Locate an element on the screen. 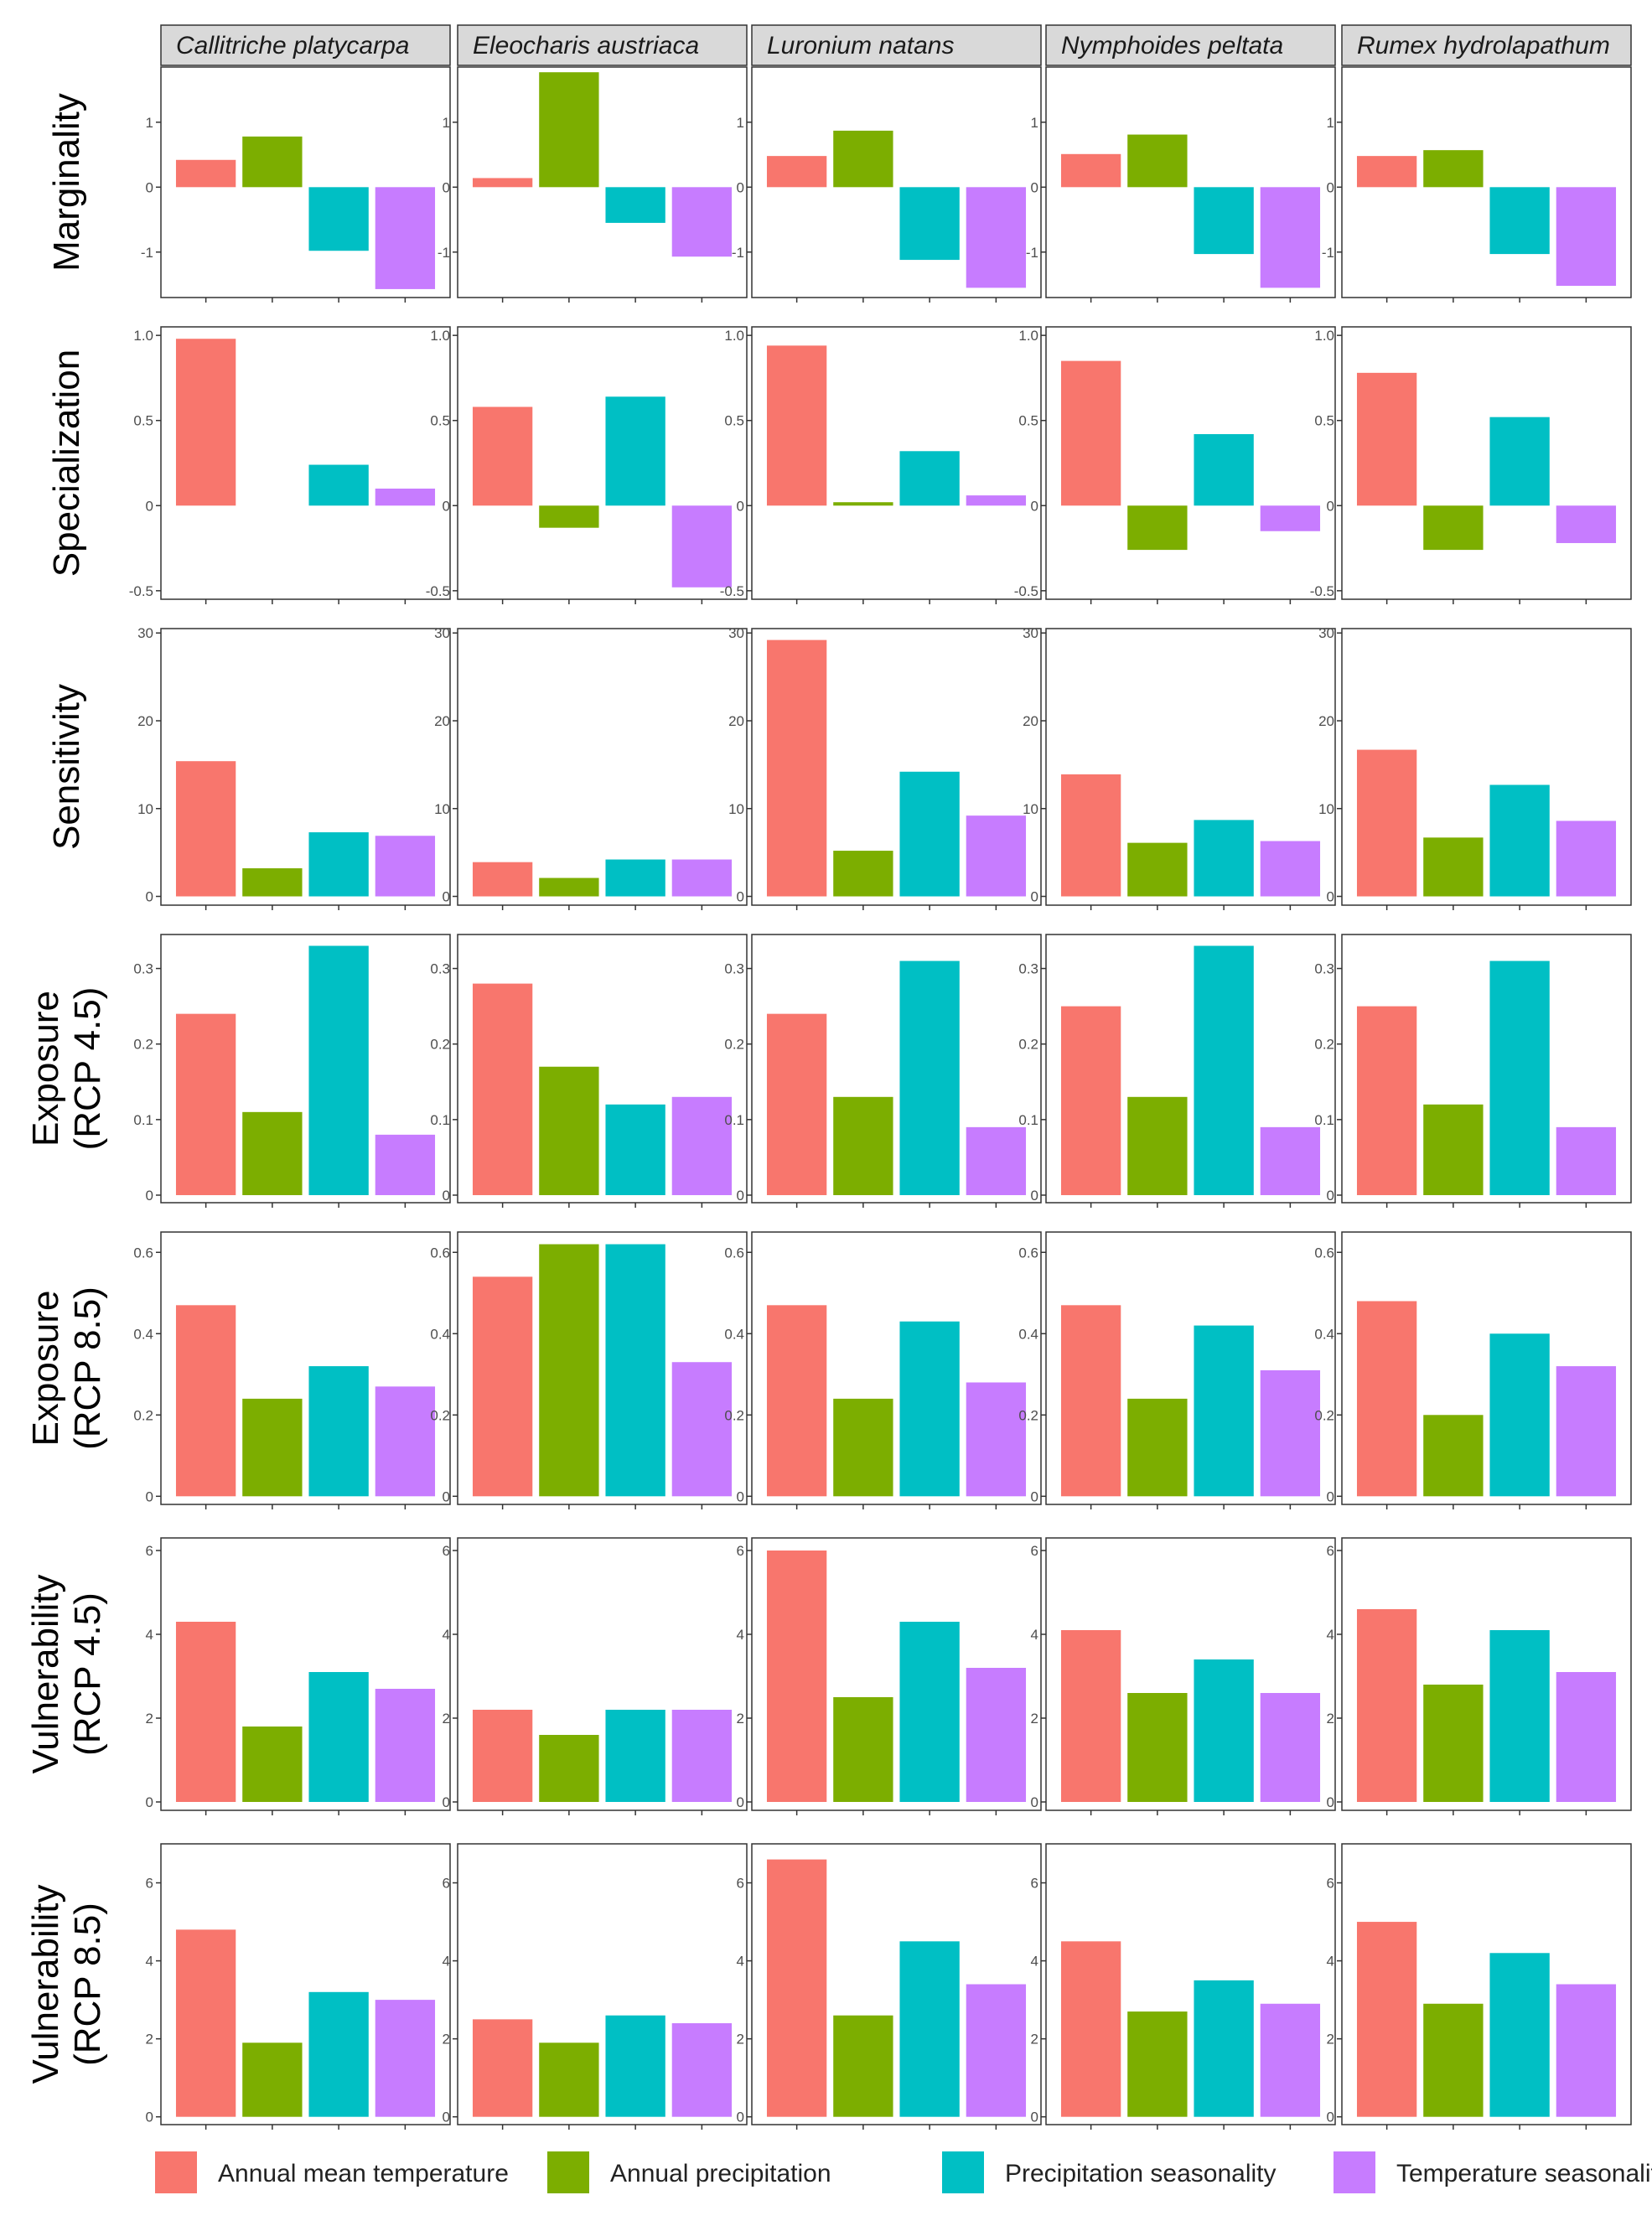  legend-label: Annual precipitation is located at coordinates (720, 2173).